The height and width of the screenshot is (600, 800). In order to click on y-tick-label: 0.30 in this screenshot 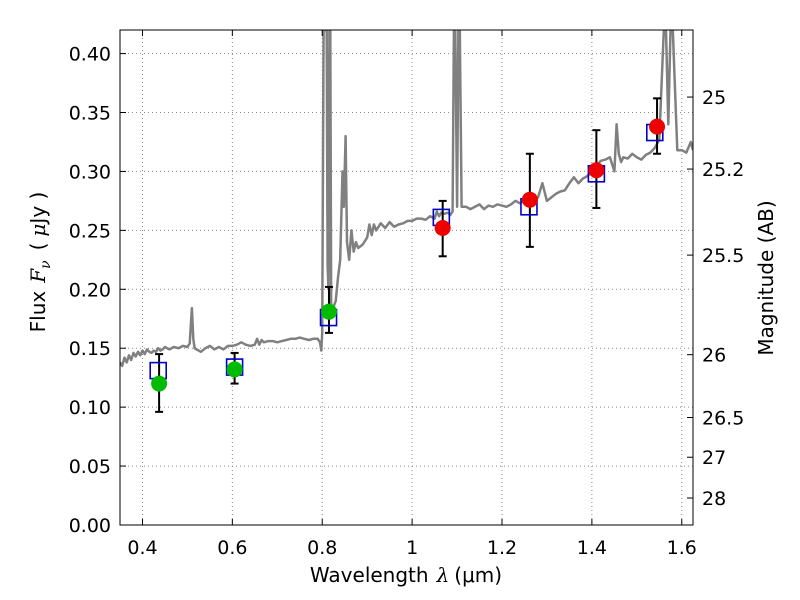, I will do `click(90, 172)`.